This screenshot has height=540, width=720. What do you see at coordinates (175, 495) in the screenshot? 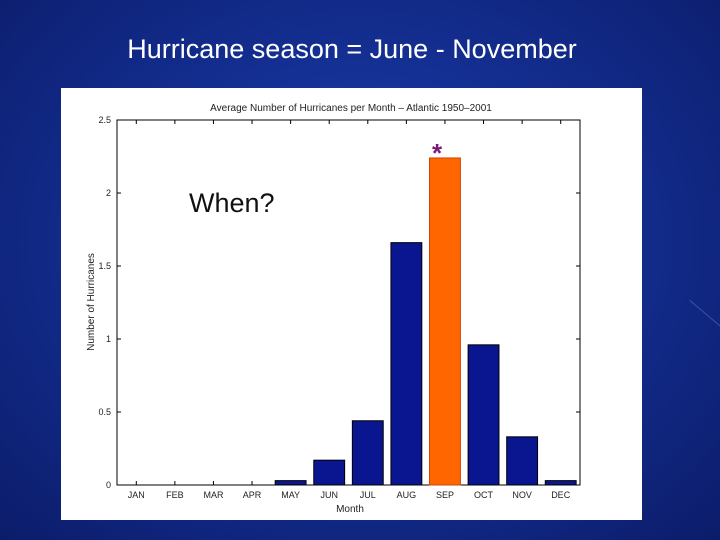
I see `x-tick-label: FEB` at bounding box center [175, 495].